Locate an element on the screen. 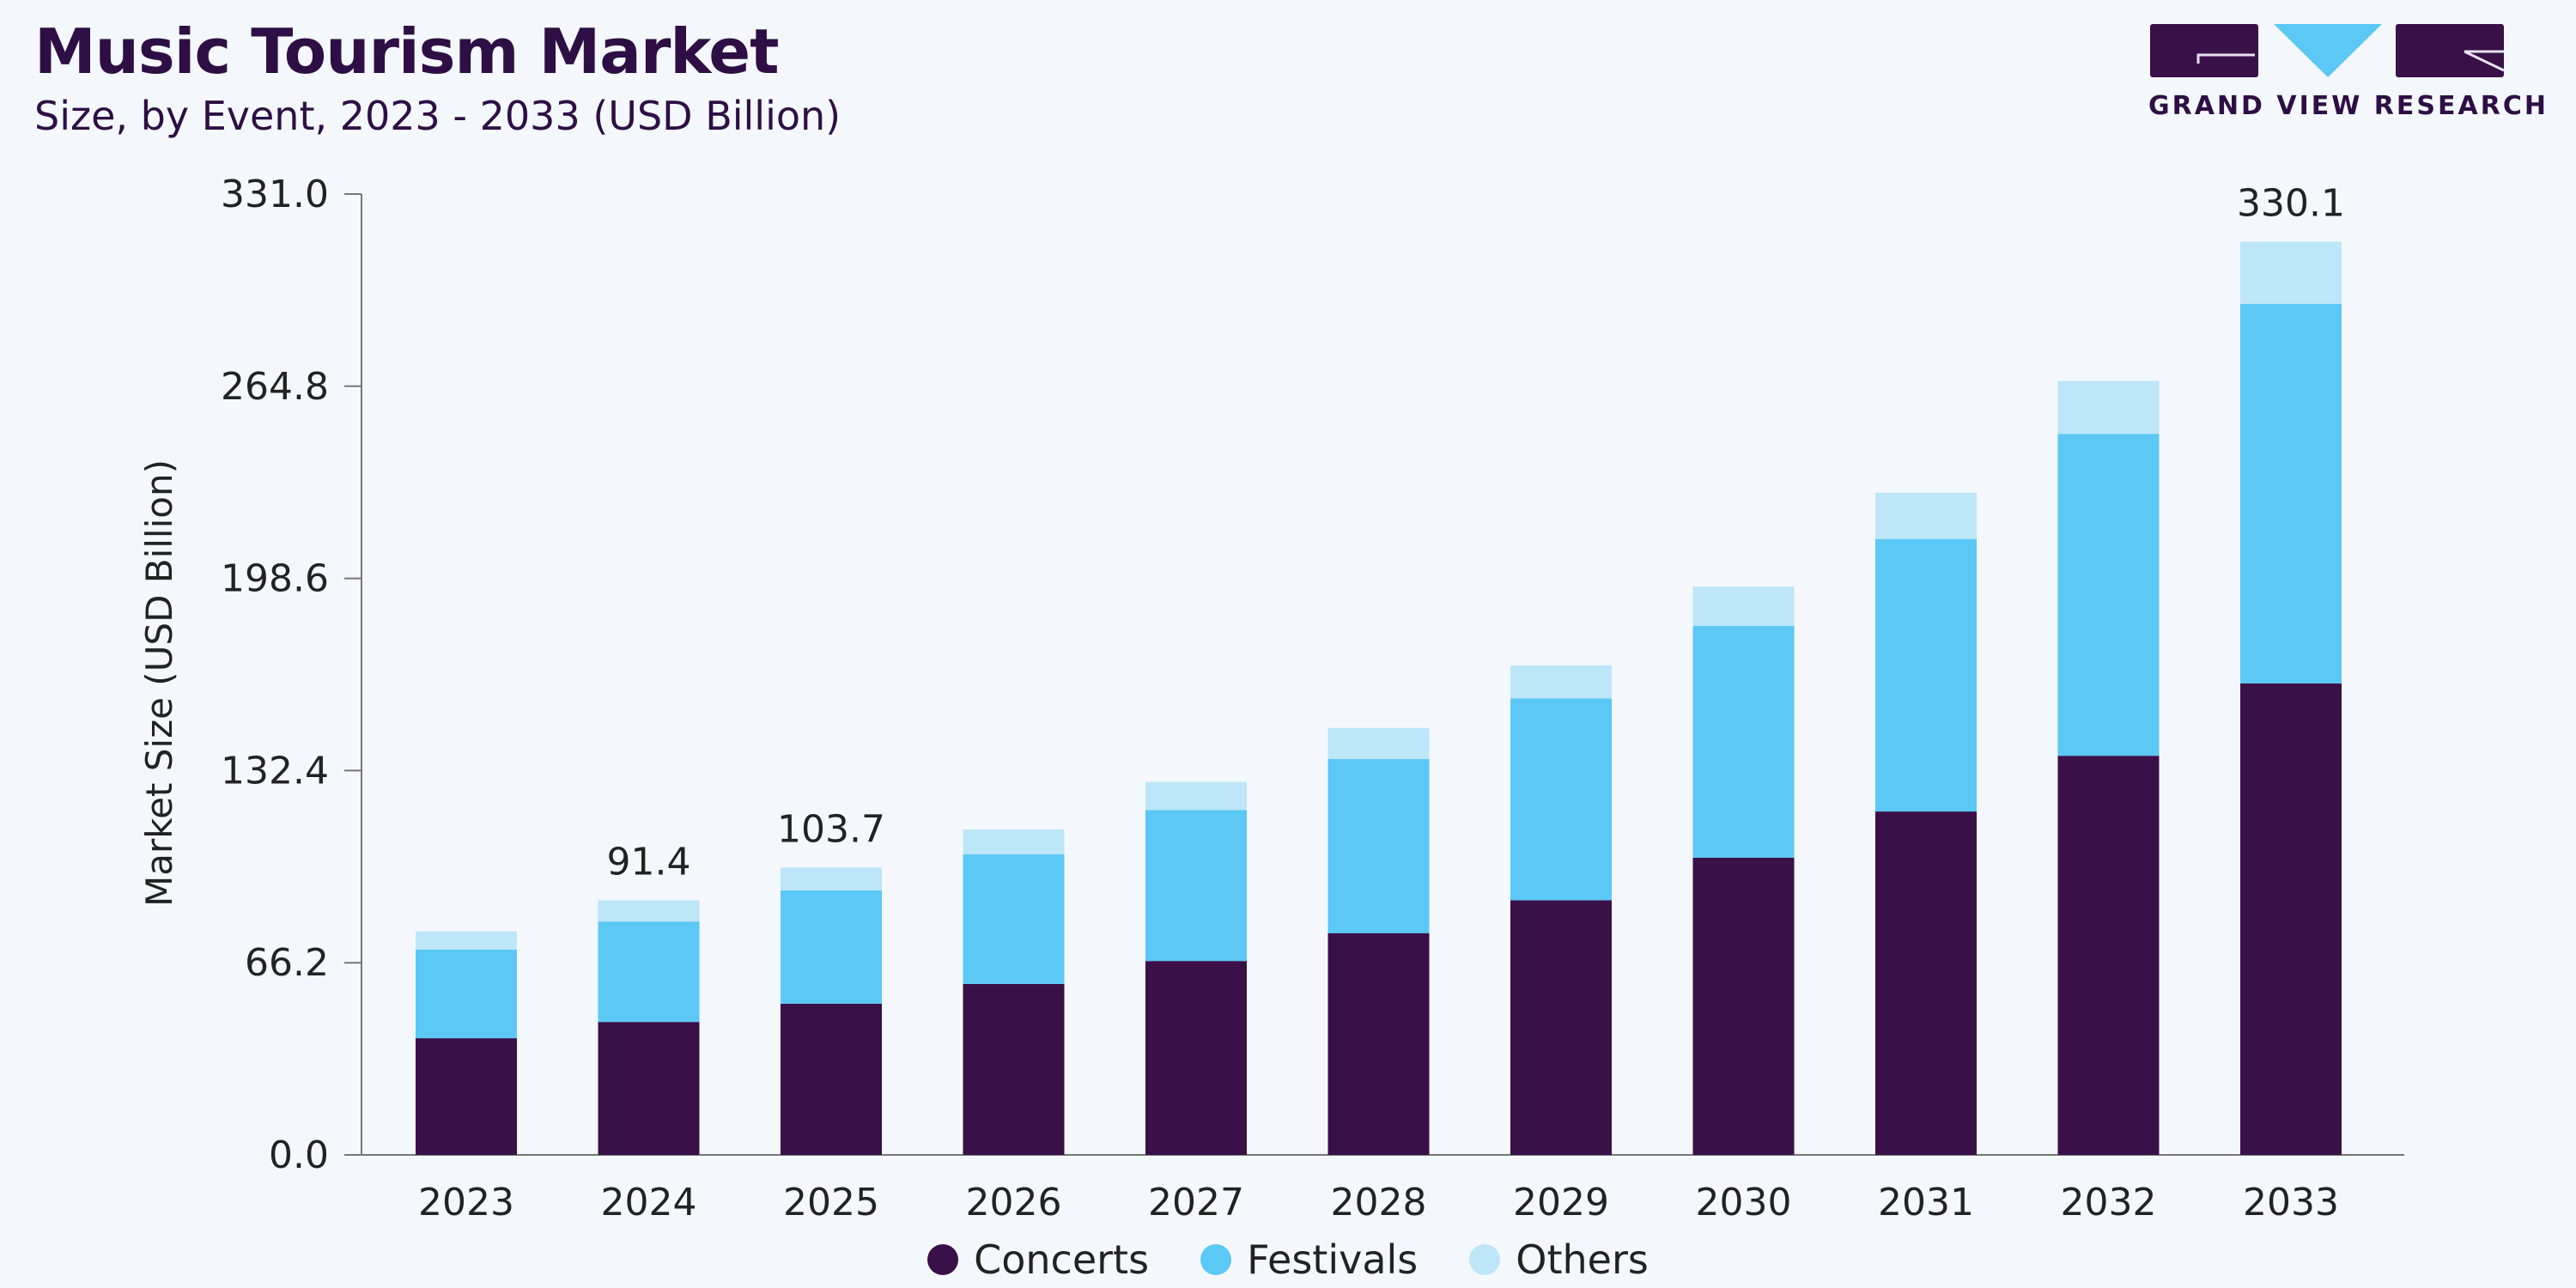 The width and height of the screenshot is (2576, 1288). bar-festivals-2026 is located at coordinates (1014, 919).